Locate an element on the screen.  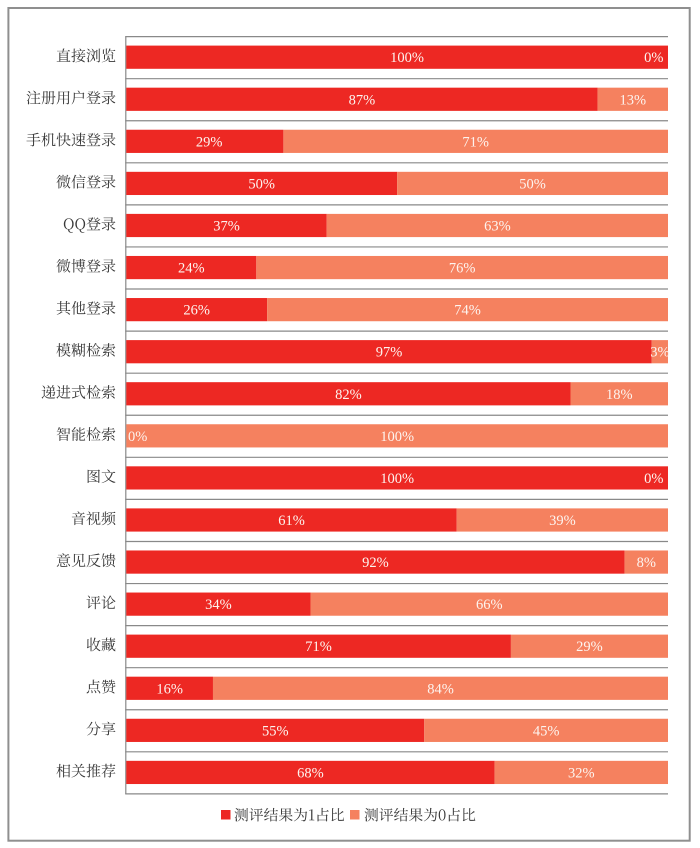
svg-text: 32% is located at coordinates (581, 773).